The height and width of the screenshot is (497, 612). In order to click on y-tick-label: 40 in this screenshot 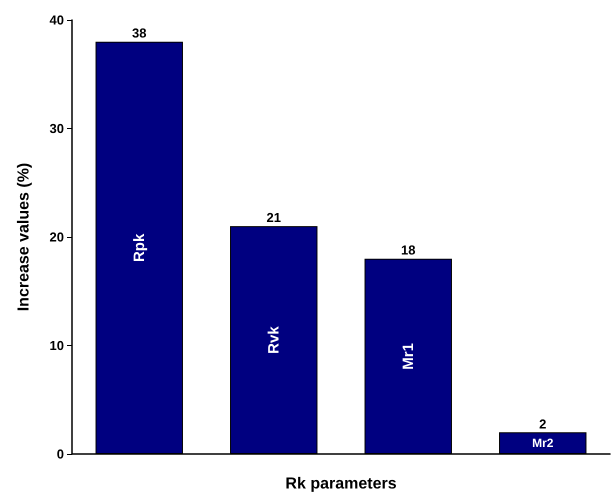, I will do `click(57, 20)`.